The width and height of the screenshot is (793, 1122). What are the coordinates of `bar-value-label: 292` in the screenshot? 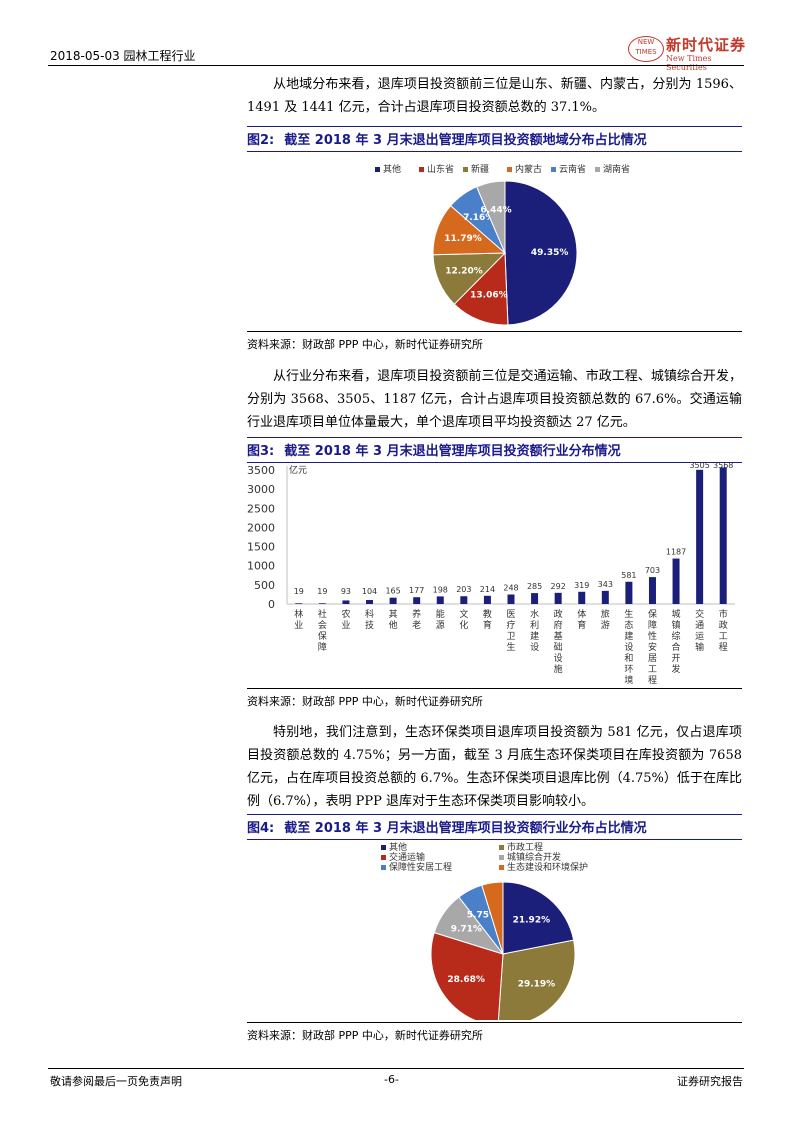 It's located at (558, 586).